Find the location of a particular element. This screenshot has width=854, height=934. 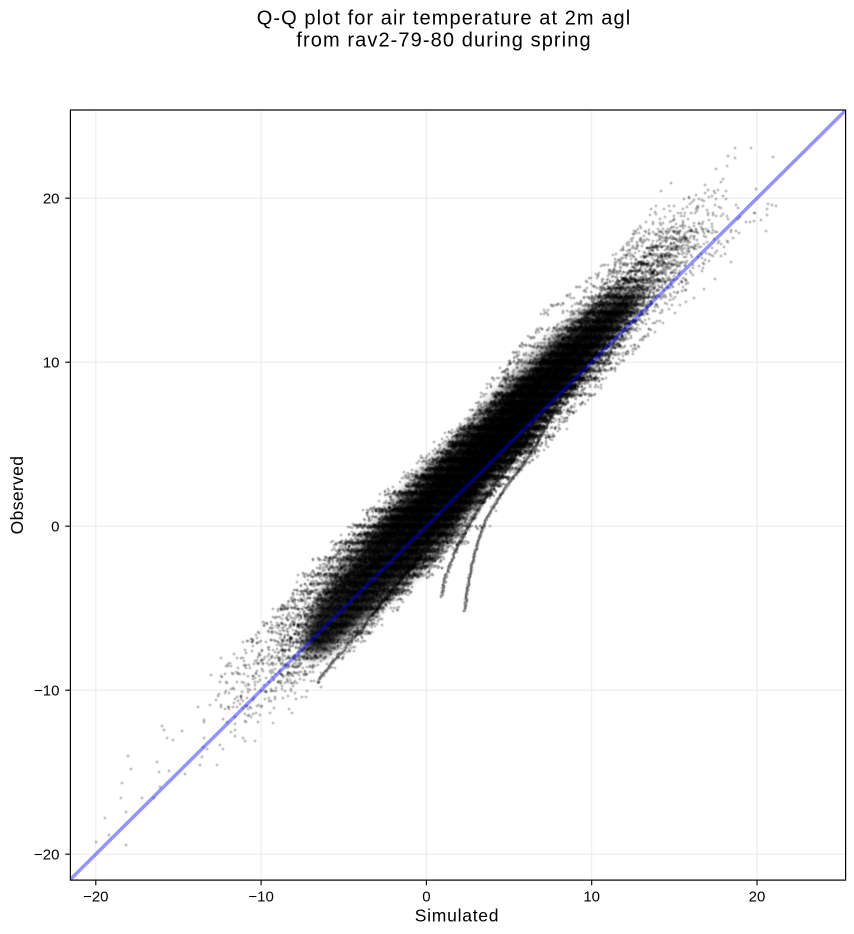

svg-text: Simulated is located at coordinates (457, 916).